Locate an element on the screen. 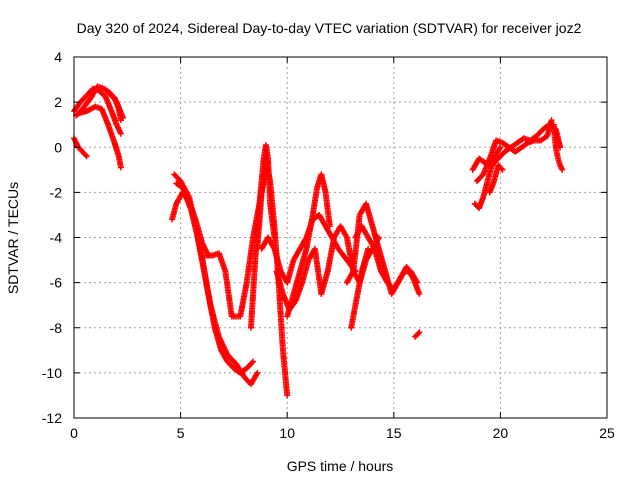  x-tick-label: 15 is located at coordinates (394, 433).